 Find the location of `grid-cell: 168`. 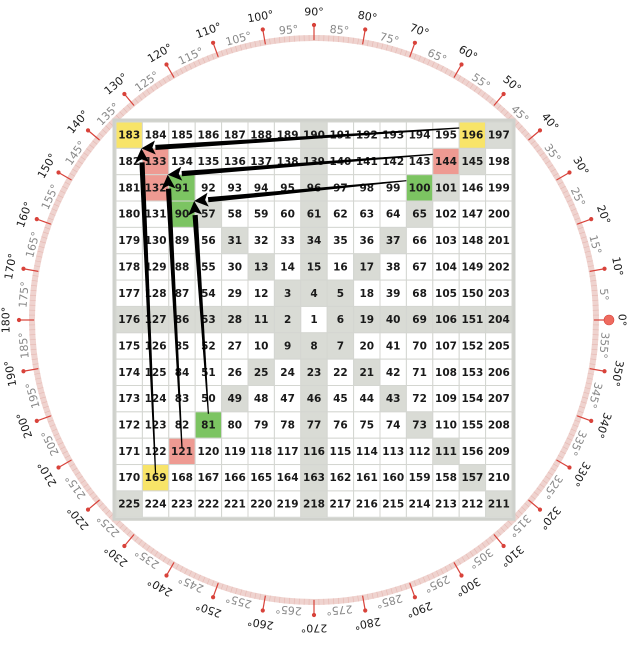

grid-cell: 168 is located at coordinates (182, 478).